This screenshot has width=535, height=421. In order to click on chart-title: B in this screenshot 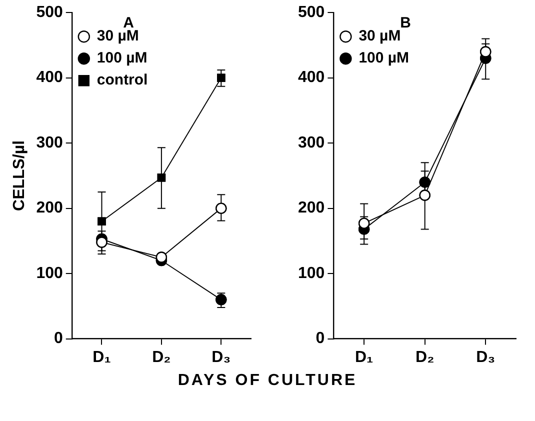, I will do `click(406, 23)`.